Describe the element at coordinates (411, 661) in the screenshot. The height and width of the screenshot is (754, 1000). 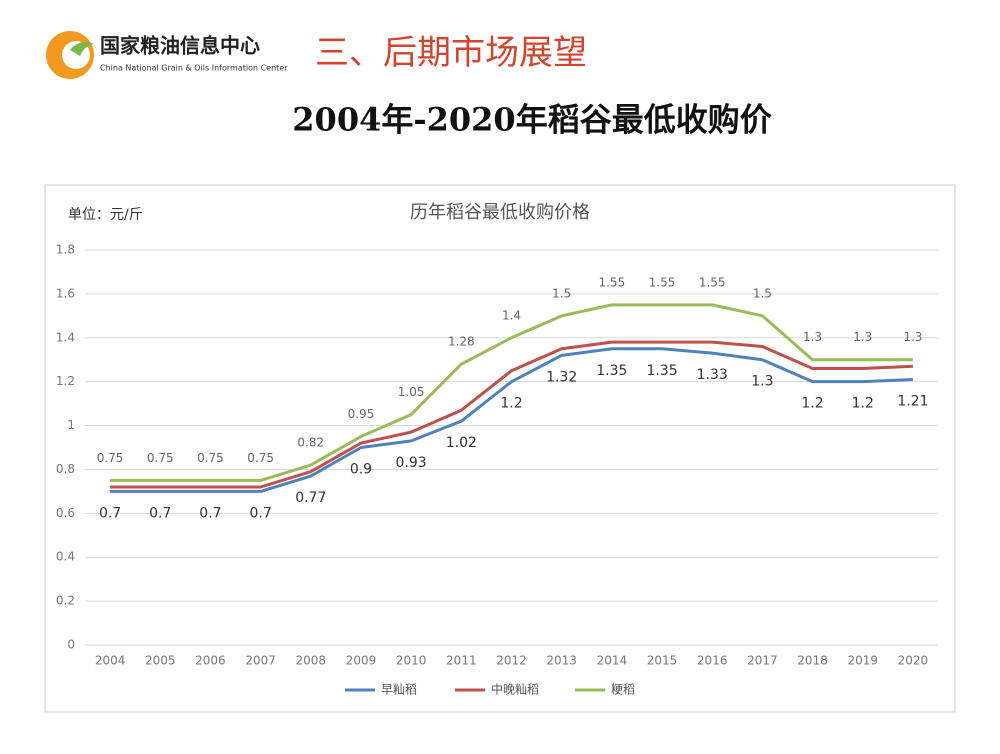
I see `x-tick-label: 2010` at that location.